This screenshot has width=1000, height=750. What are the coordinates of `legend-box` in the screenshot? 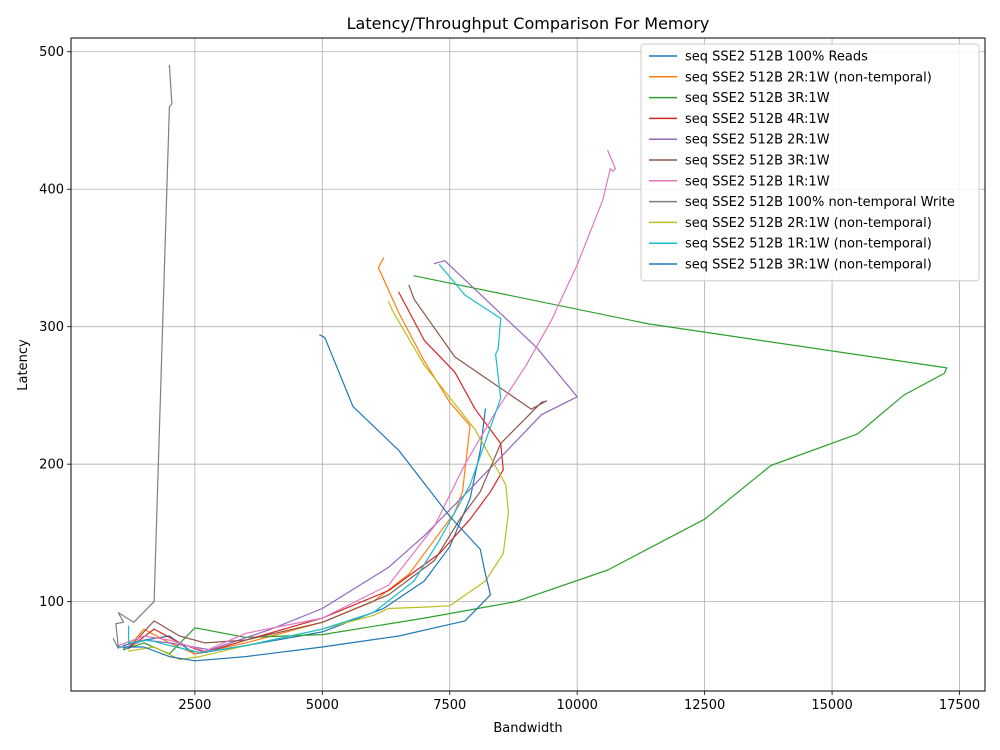 It's located at (810, 162).